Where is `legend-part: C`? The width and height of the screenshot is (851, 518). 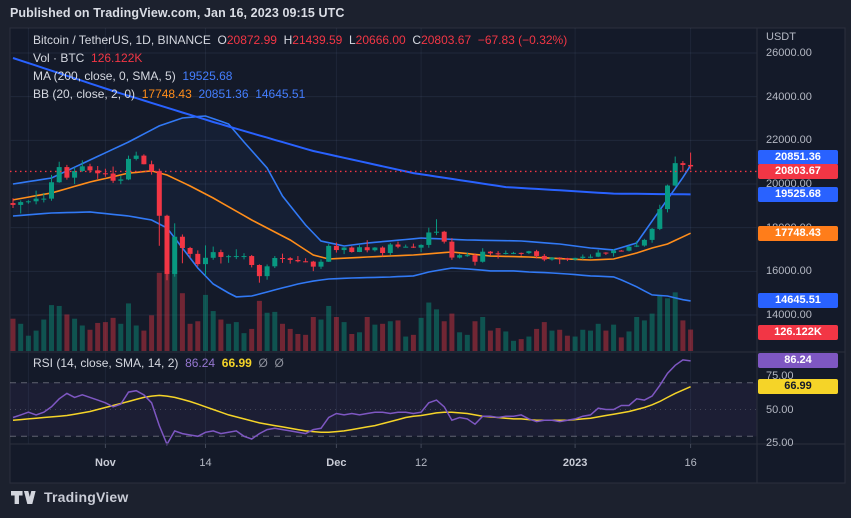 legend-part: C is located at coordinates (413, 40).